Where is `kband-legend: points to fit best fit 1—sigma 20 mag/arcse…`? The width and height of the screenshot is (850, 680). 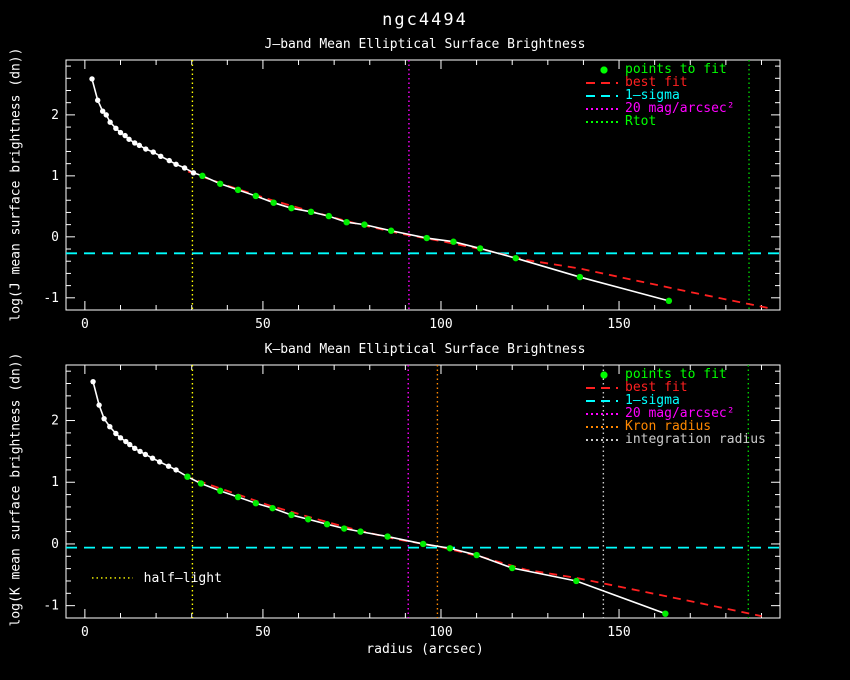 kband-legend: points to fit best fit 1—sigma 20 mag/arcse… is located at coordinates (676, 407).